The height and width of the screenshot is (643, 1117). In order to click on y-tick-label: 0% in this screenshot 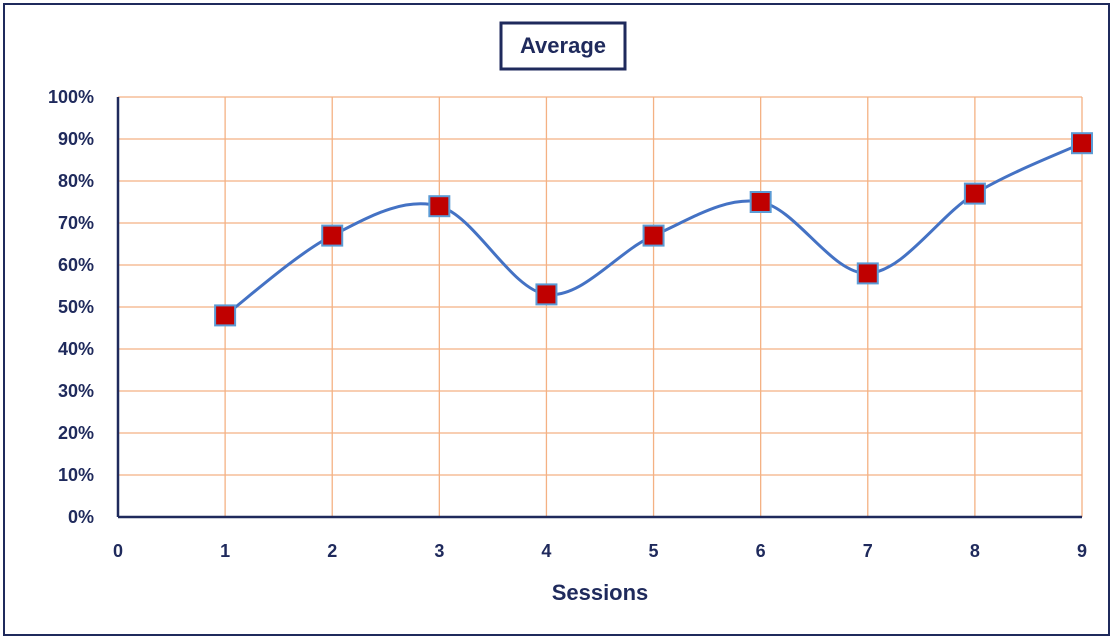, I will do `click(81, 517)`.